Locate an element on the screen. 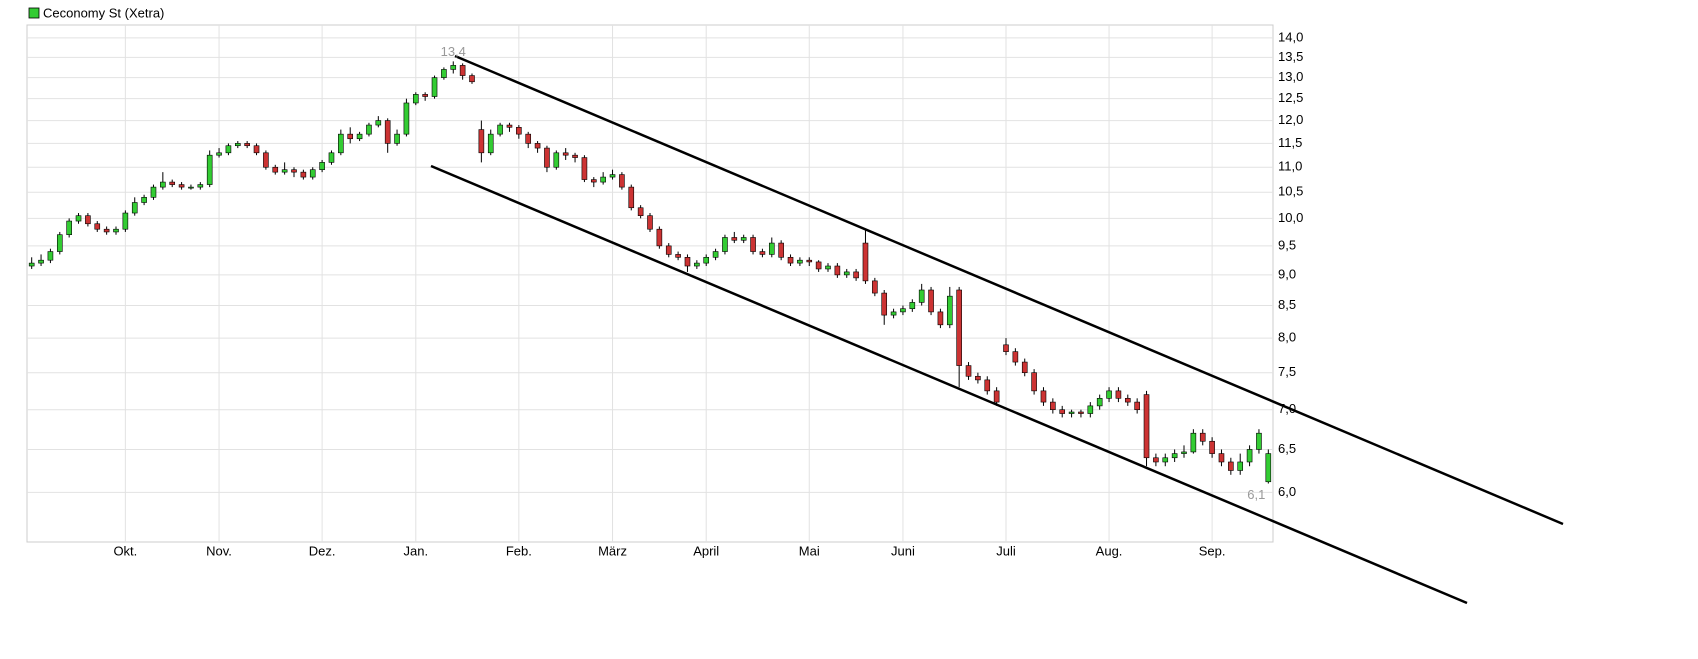  y-tick-label: 11,5 is located at coordinates (1290, 142).